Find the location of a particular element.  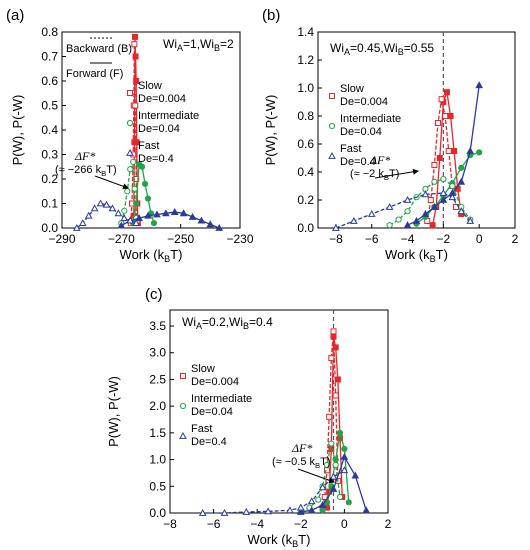

direction-legend: Backward (B) Forward (F) is located at coordinates (99, 58).